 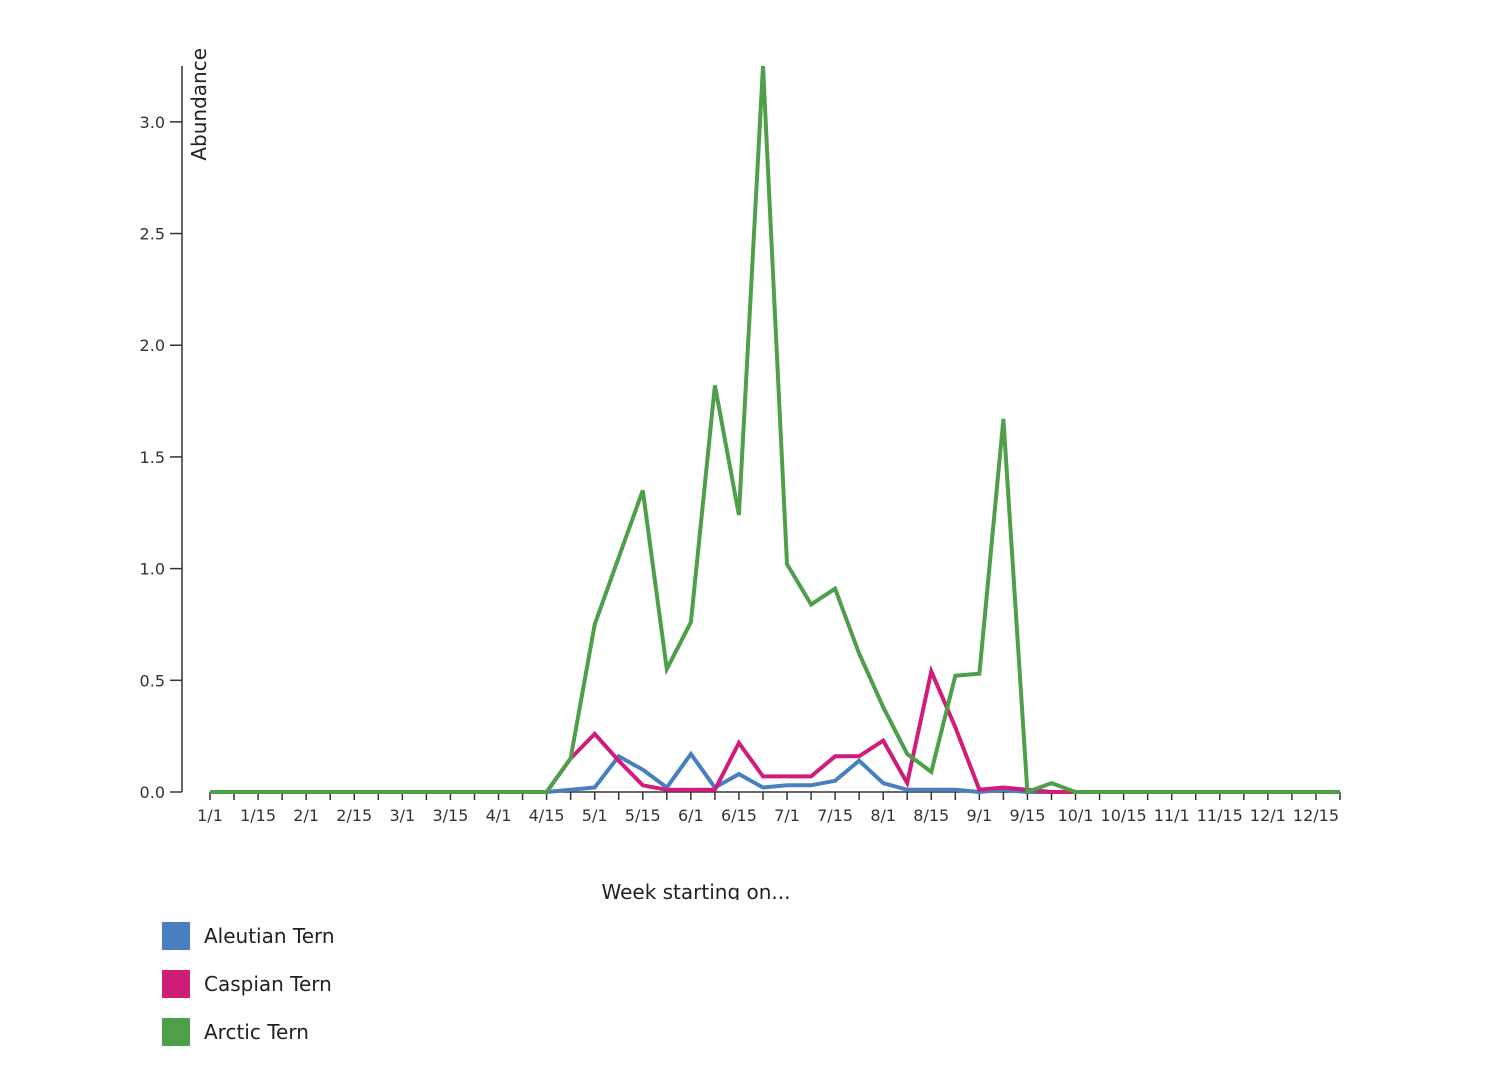 What do you see at coordinates (210, 815) in the screenshot?
I see `x-tick-label: 1/1` at bounding box center [210, 815].